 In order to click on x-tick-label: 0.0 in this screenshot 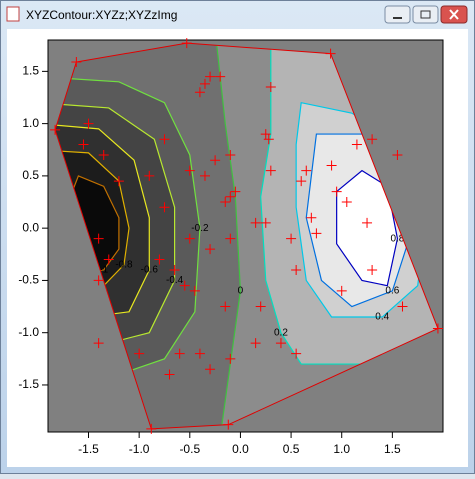, I will do `click(240, 449)`.